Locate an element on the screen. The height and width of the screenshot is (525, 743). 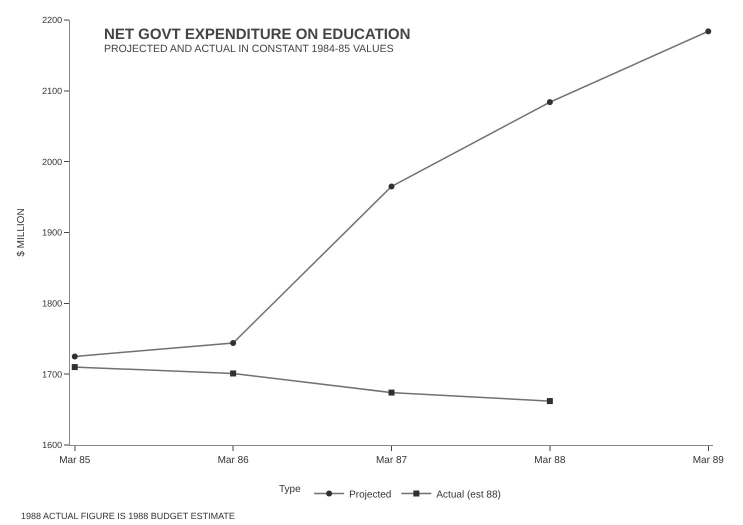
text: 1988 ACTUAL FIGURE IS 1988 BUDGET ESTIMATE is located at coordinates (128, 516).